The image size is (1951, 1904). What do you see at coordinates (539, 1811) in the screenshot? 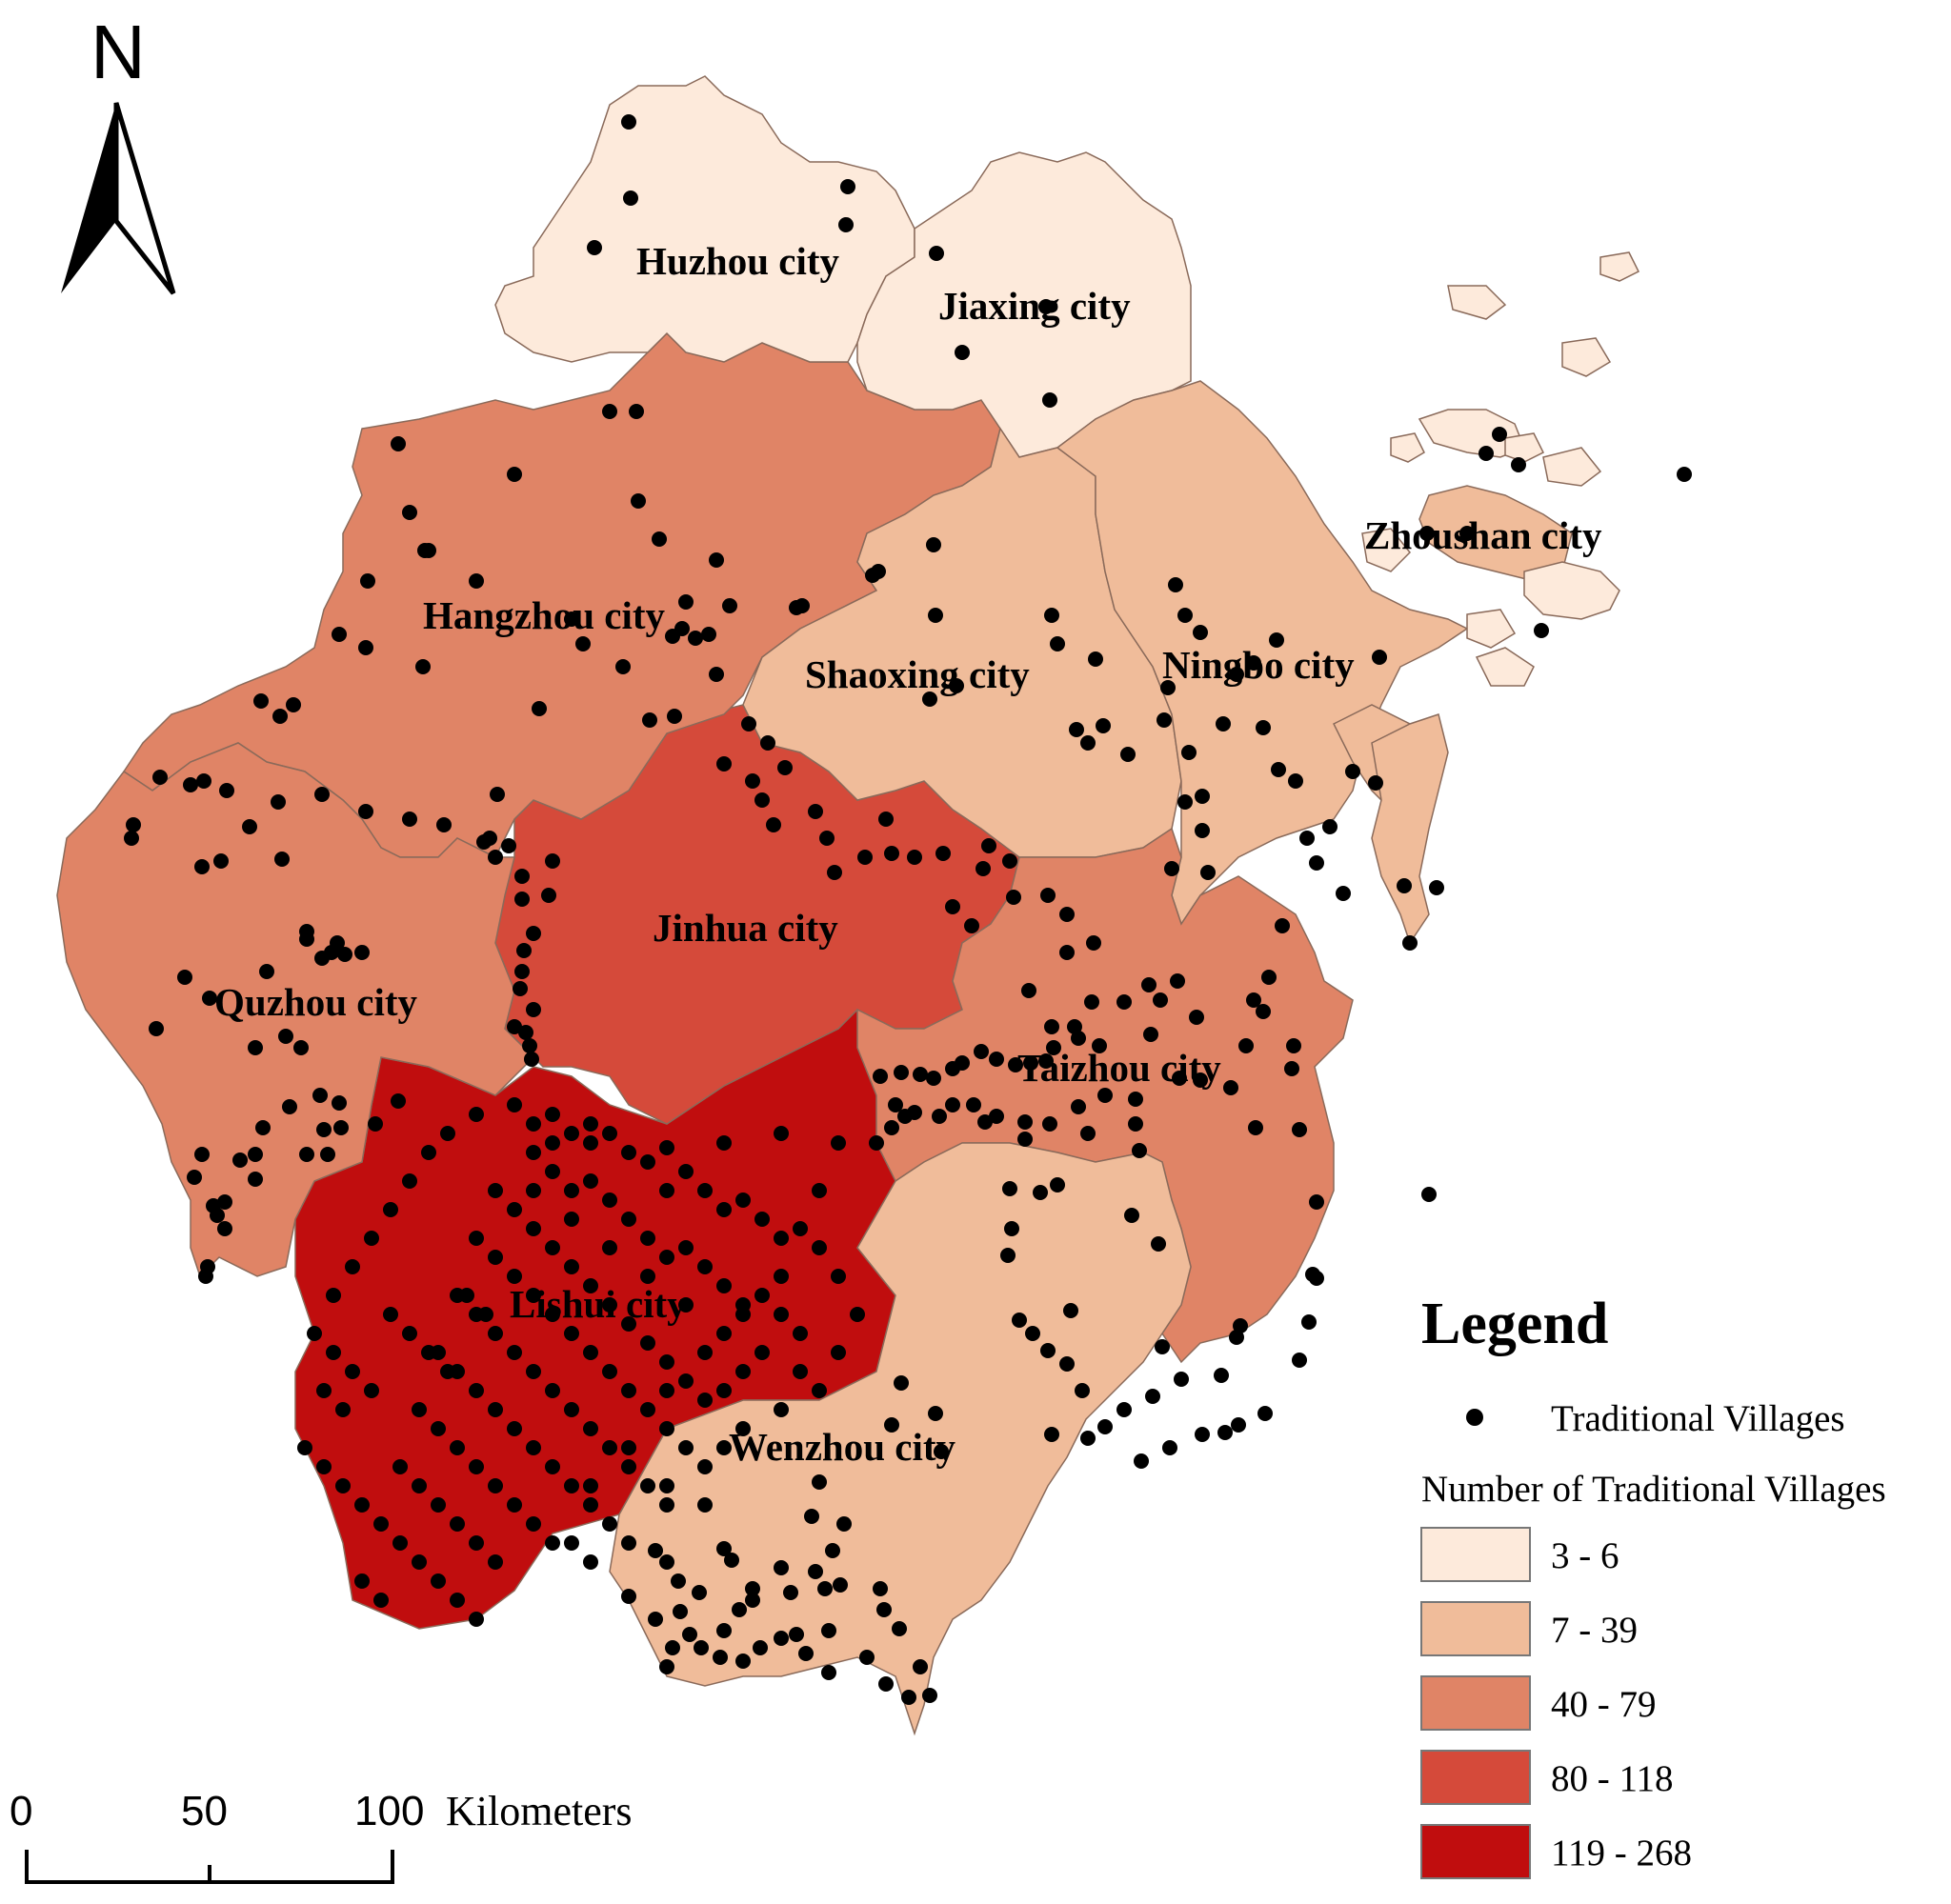
I see `scale-unit: Kilometers` at bounding box center [539, 1811].